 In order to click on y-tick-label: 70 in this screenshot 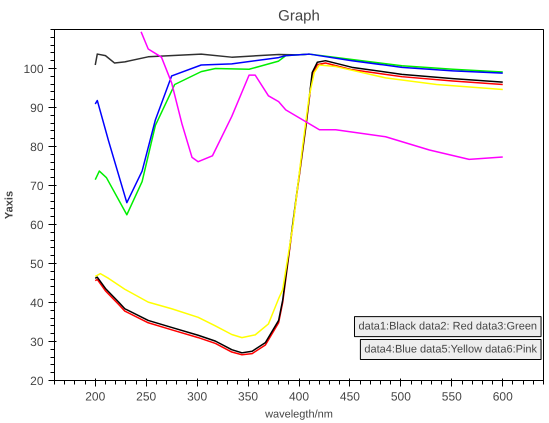, I will do `click(37, 186)`.